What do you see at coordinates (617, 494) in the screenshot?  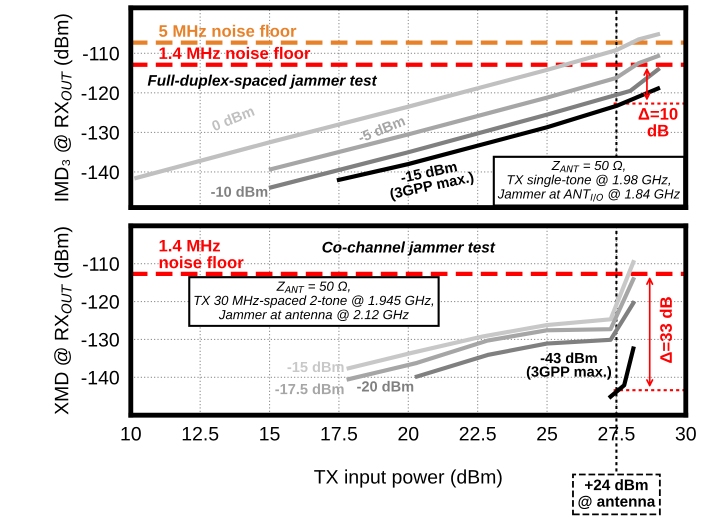 I see `ref-line-label: +24 dBm @ antenna` at bounding box center [617, 494].